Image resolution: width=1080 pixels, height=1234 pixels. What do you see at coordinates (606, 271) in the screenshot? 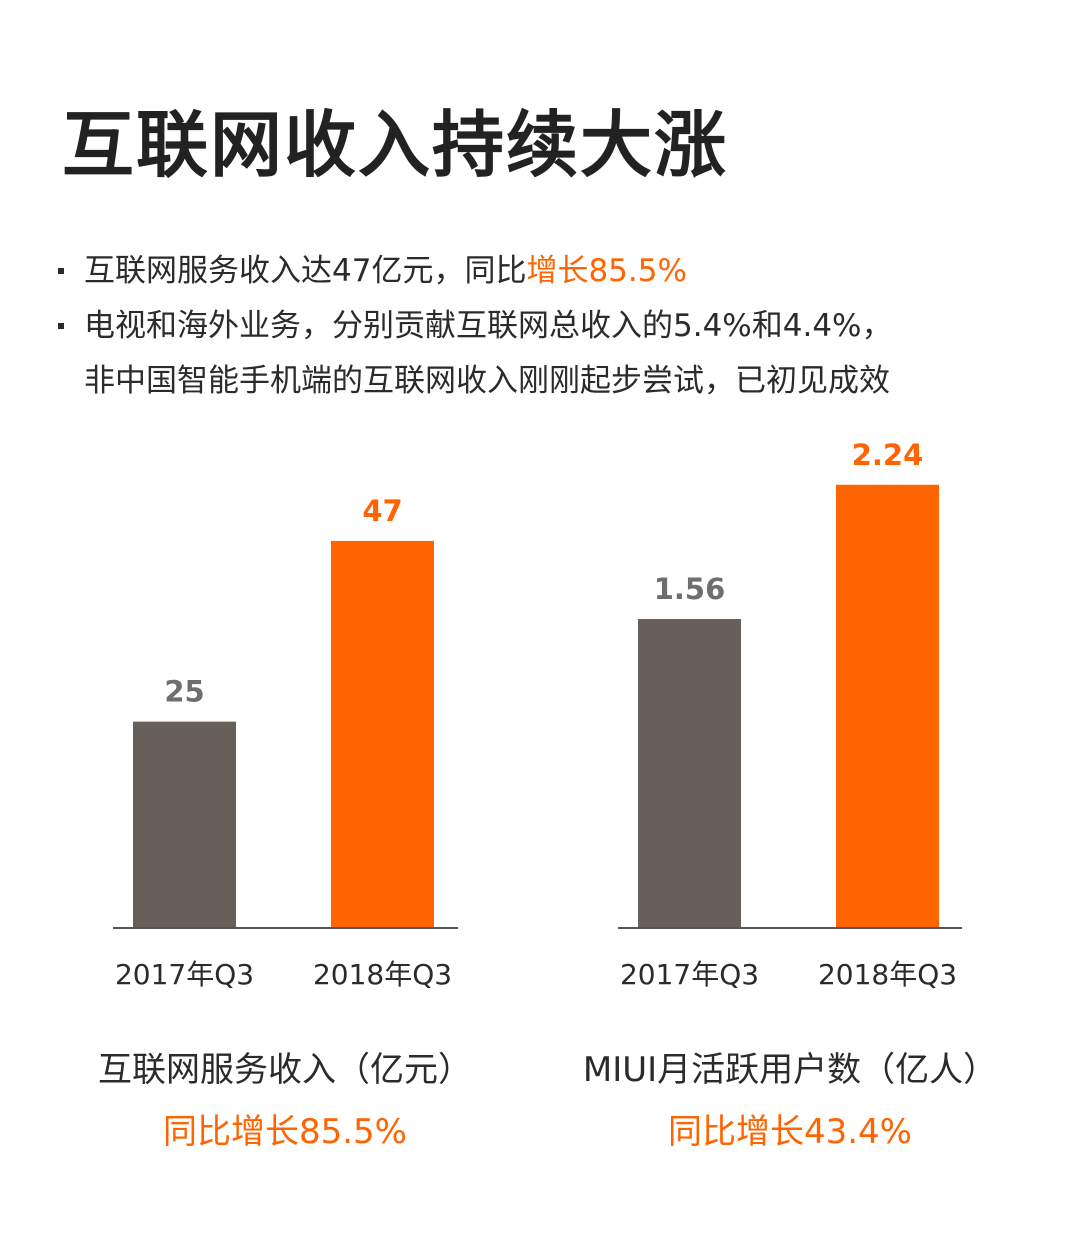
I see `bullet-accent-text: 增长85.5%` at bounding box center [606, 271].